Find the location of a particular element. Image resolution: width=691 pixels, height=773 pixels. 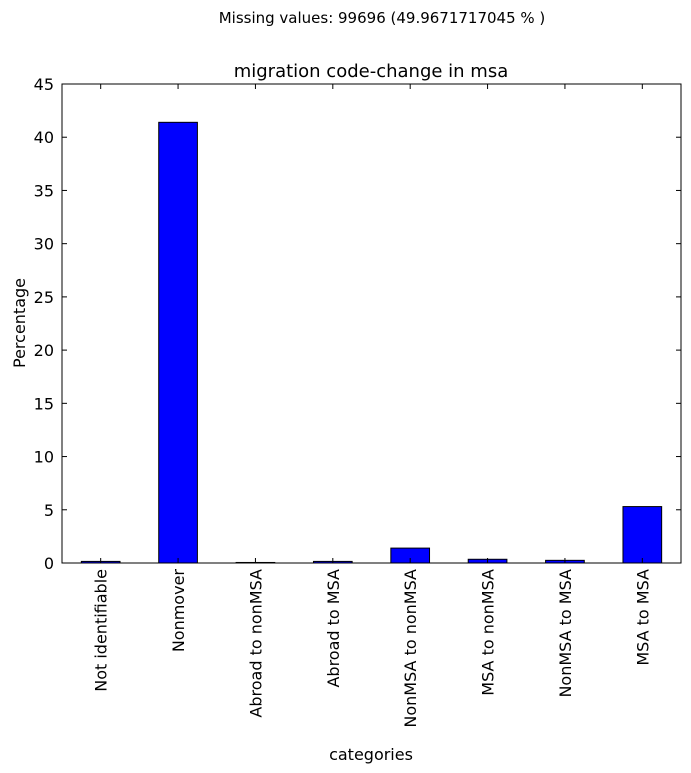

x-tick-label-msa-to-msa: MSA to MSA is located at coordinates (642, 617).